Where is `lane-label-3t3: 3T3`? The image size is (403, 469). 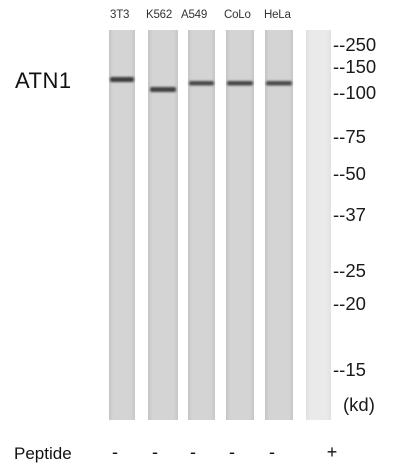
lane-label-3t3: 3T3 is located at coordinates (120, 15).